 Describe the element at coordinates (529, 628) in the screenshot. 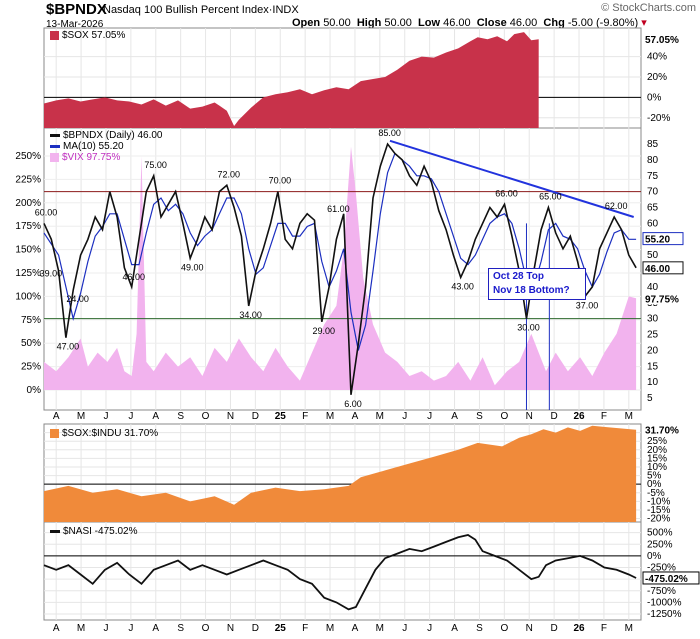

I see `x-tick-label: N` at that location.